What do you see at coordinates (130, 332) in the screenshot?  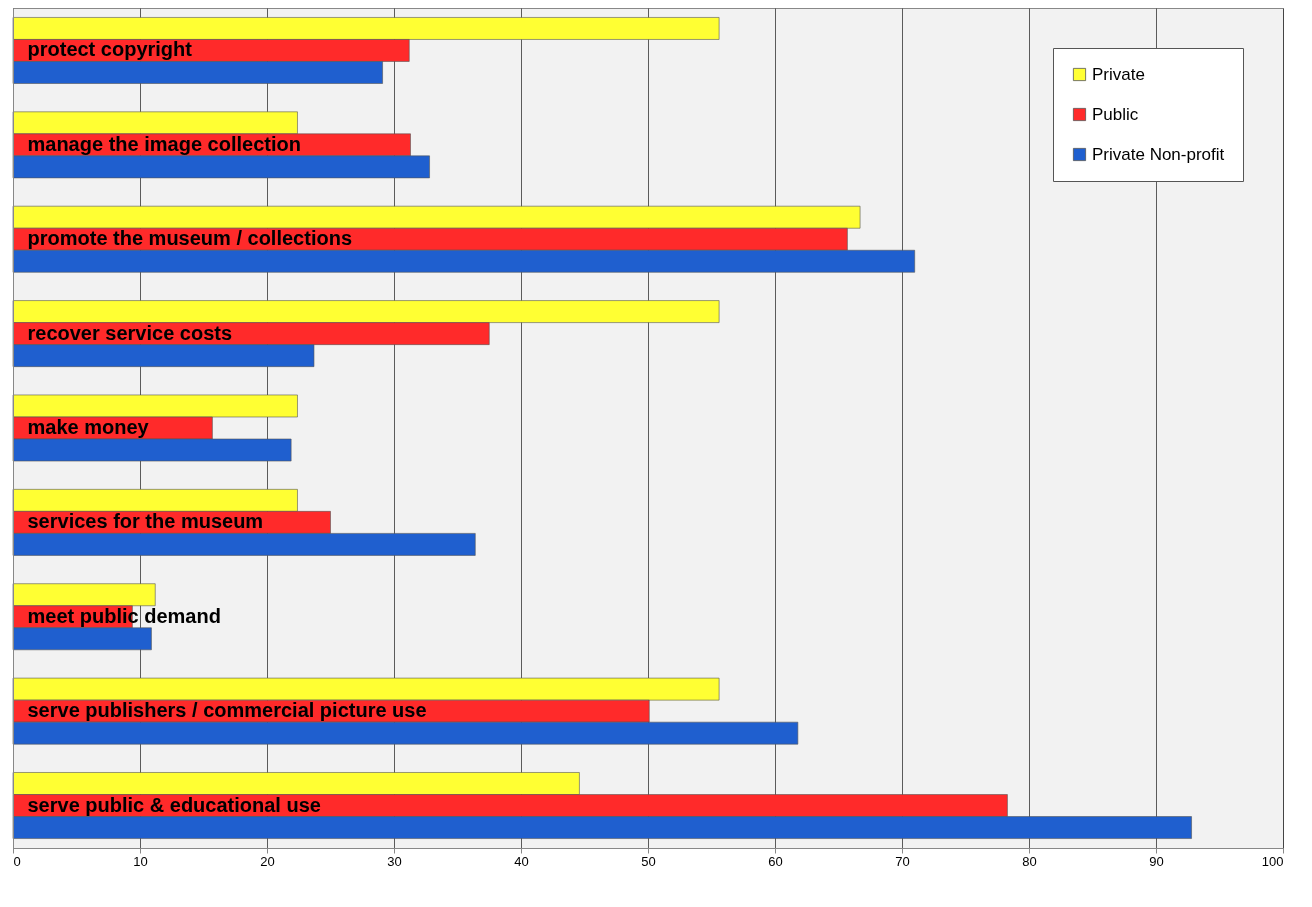 I see `y-tick-label: recover service costs` at bounding box center [130, 332].